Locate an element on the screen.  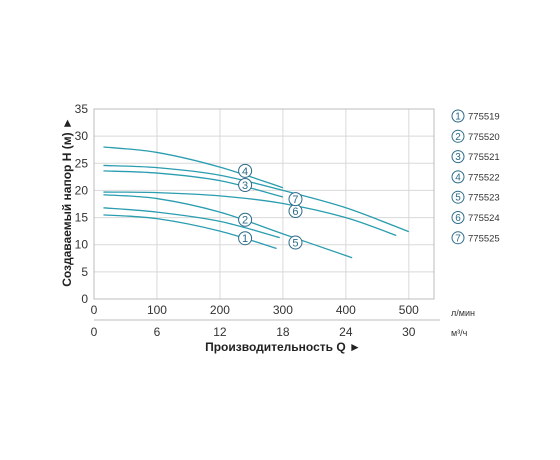
legend-item-775524: 775524 is located at coordinates (484, 218).